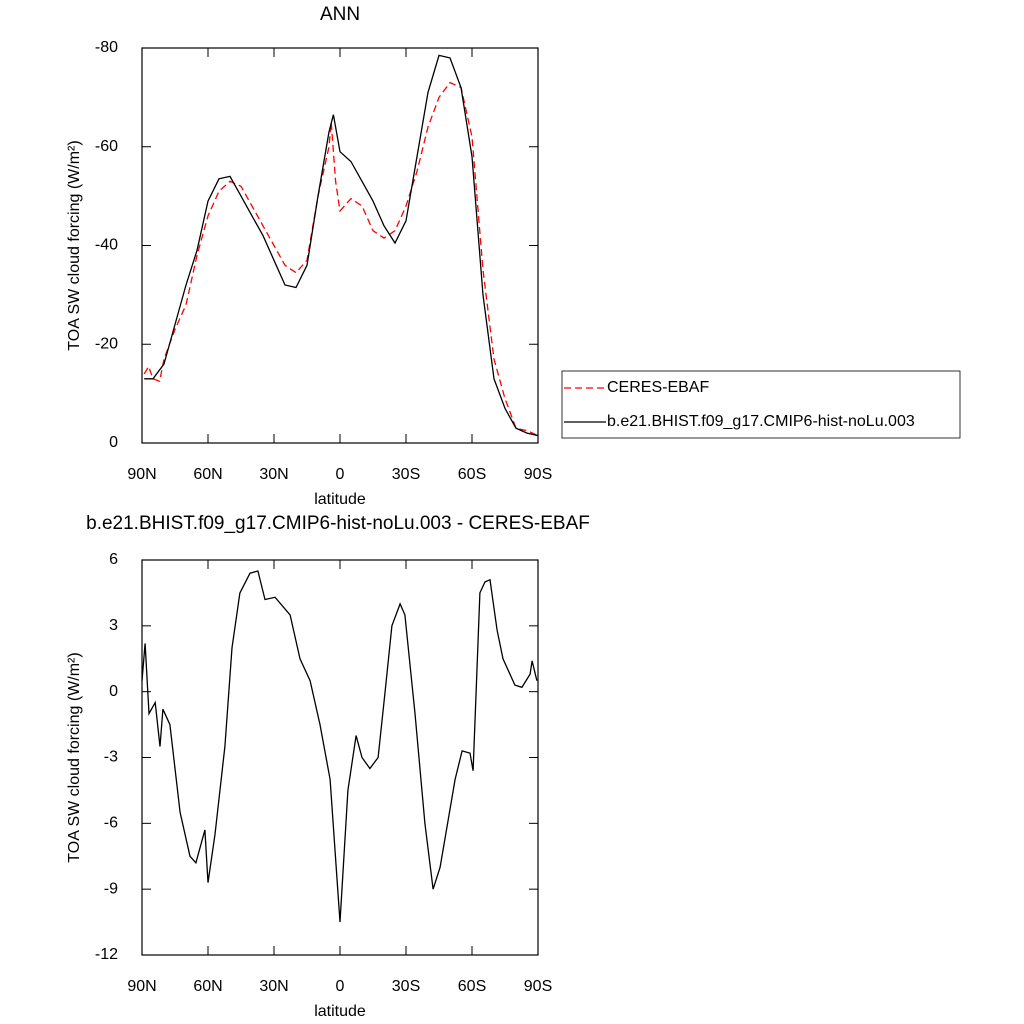  Describe the element at coordinates (106, 146) in the screenshot. I see `y-tick-label: -60` at that location.